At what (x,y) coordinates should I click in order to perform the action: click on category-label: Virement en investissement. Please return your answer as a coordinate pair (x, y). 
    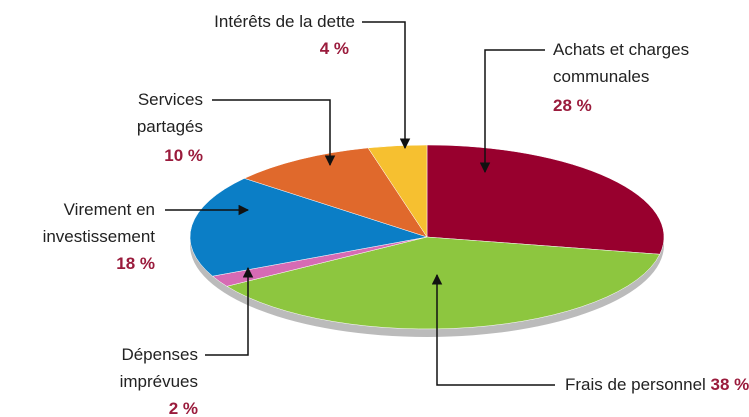
    Looking at the image, I should click on (98, 223).